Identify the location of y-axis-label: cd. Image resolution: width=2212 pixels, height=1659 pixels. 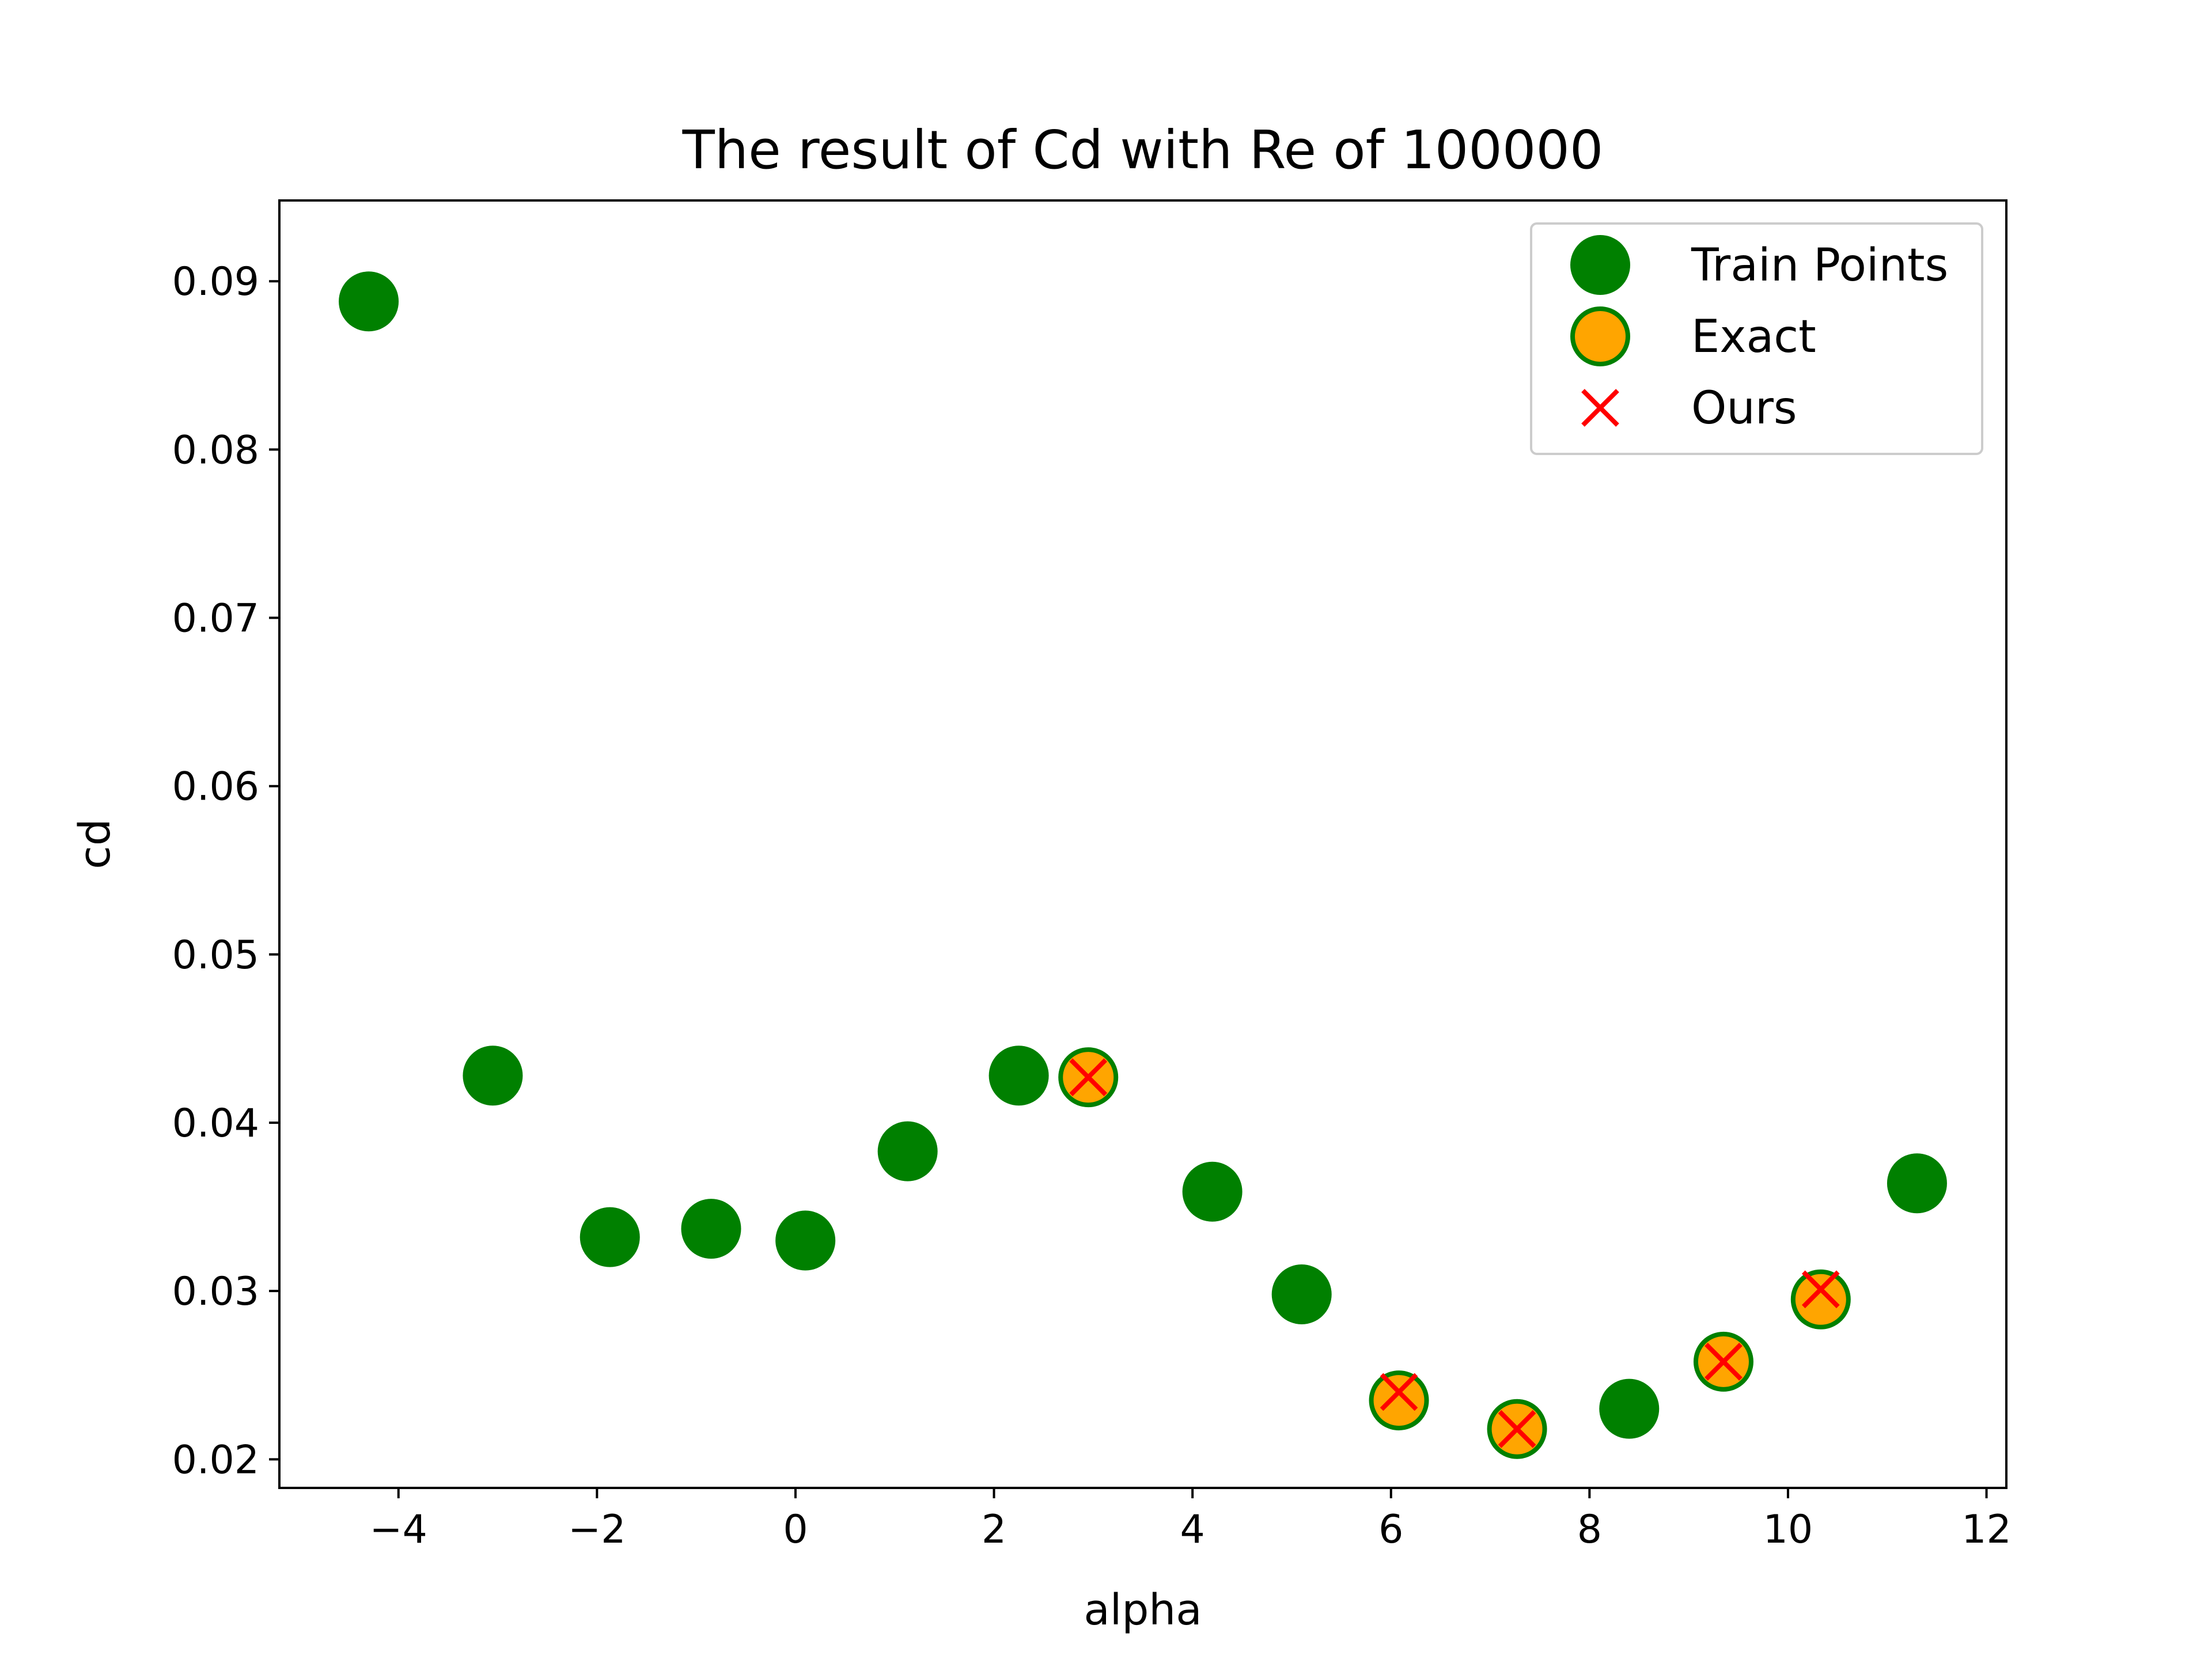
(95, 844).